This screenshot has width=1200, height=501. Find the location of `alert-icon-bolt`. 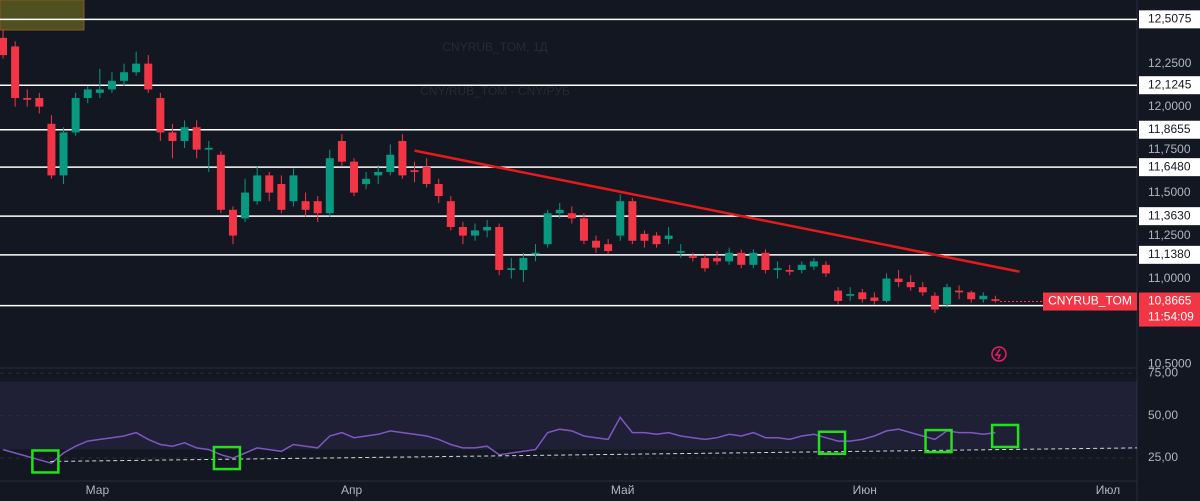

alert-icon-bolt is located at coordinates (998, 354).